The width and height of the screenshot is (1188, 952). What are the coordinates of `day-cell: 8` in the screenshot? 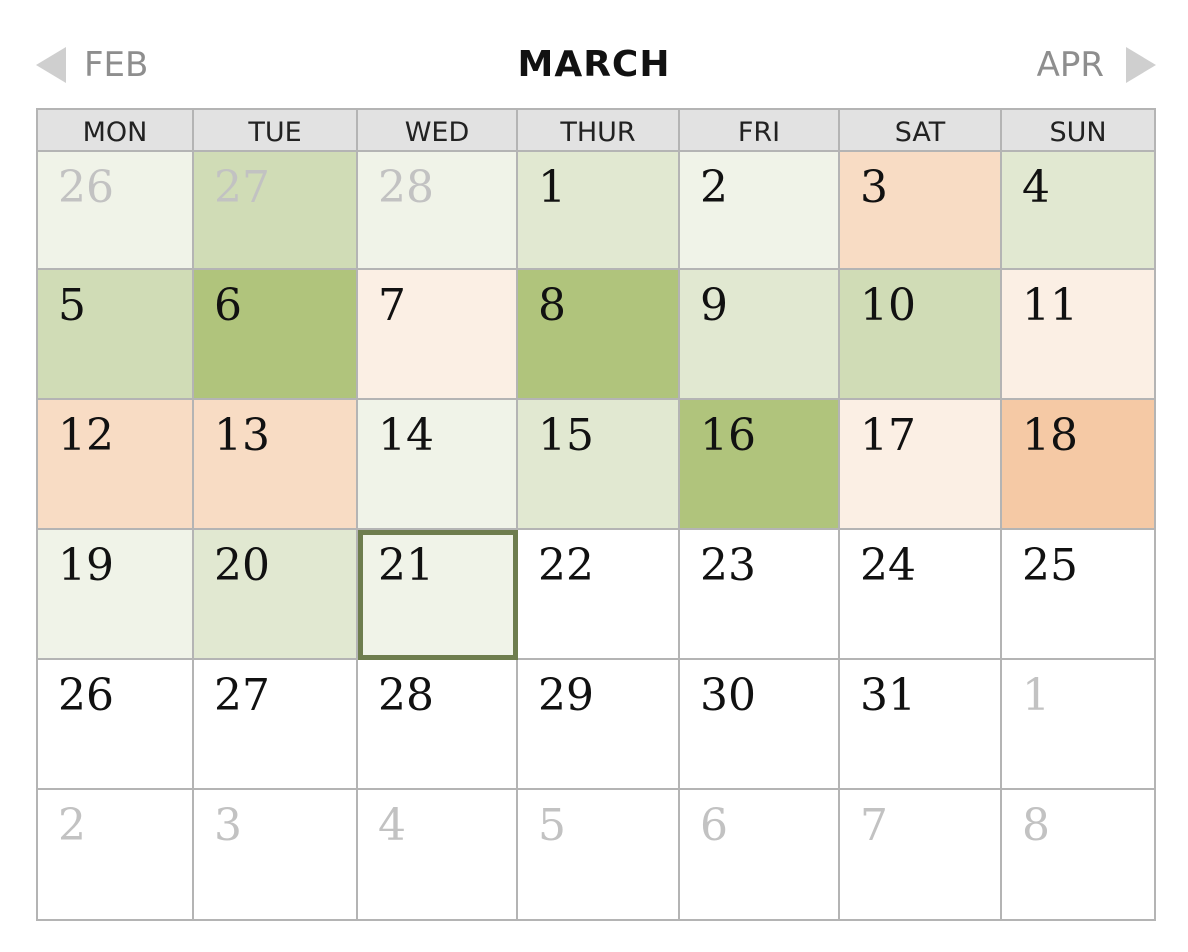 It's located at (599, 335).